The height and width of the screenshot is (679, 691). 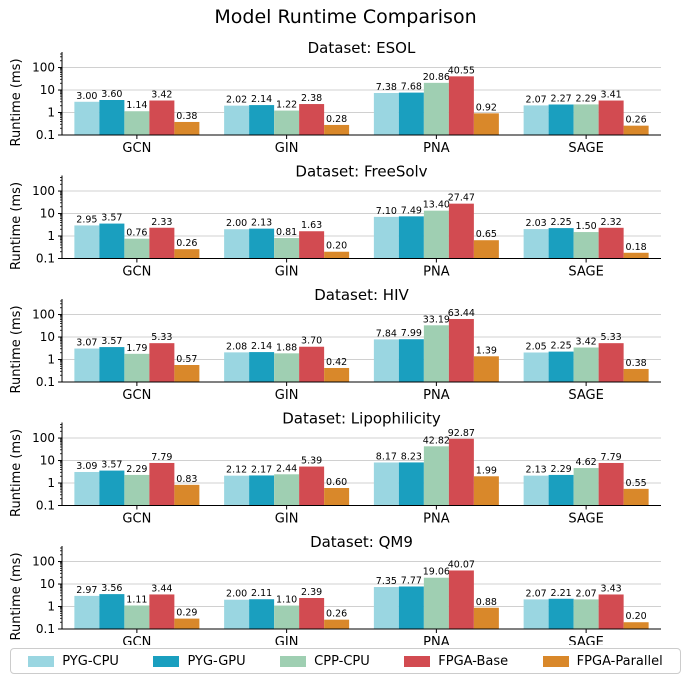 I want to click on bar-value-label: 2.39, so click(x=311, y=592).